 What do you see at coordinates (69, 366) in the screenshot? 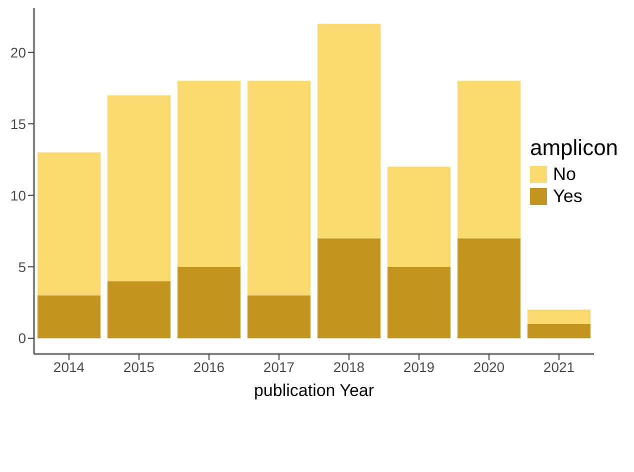
I see `x-tick-label: 2014` at bounding box center [69, 366].